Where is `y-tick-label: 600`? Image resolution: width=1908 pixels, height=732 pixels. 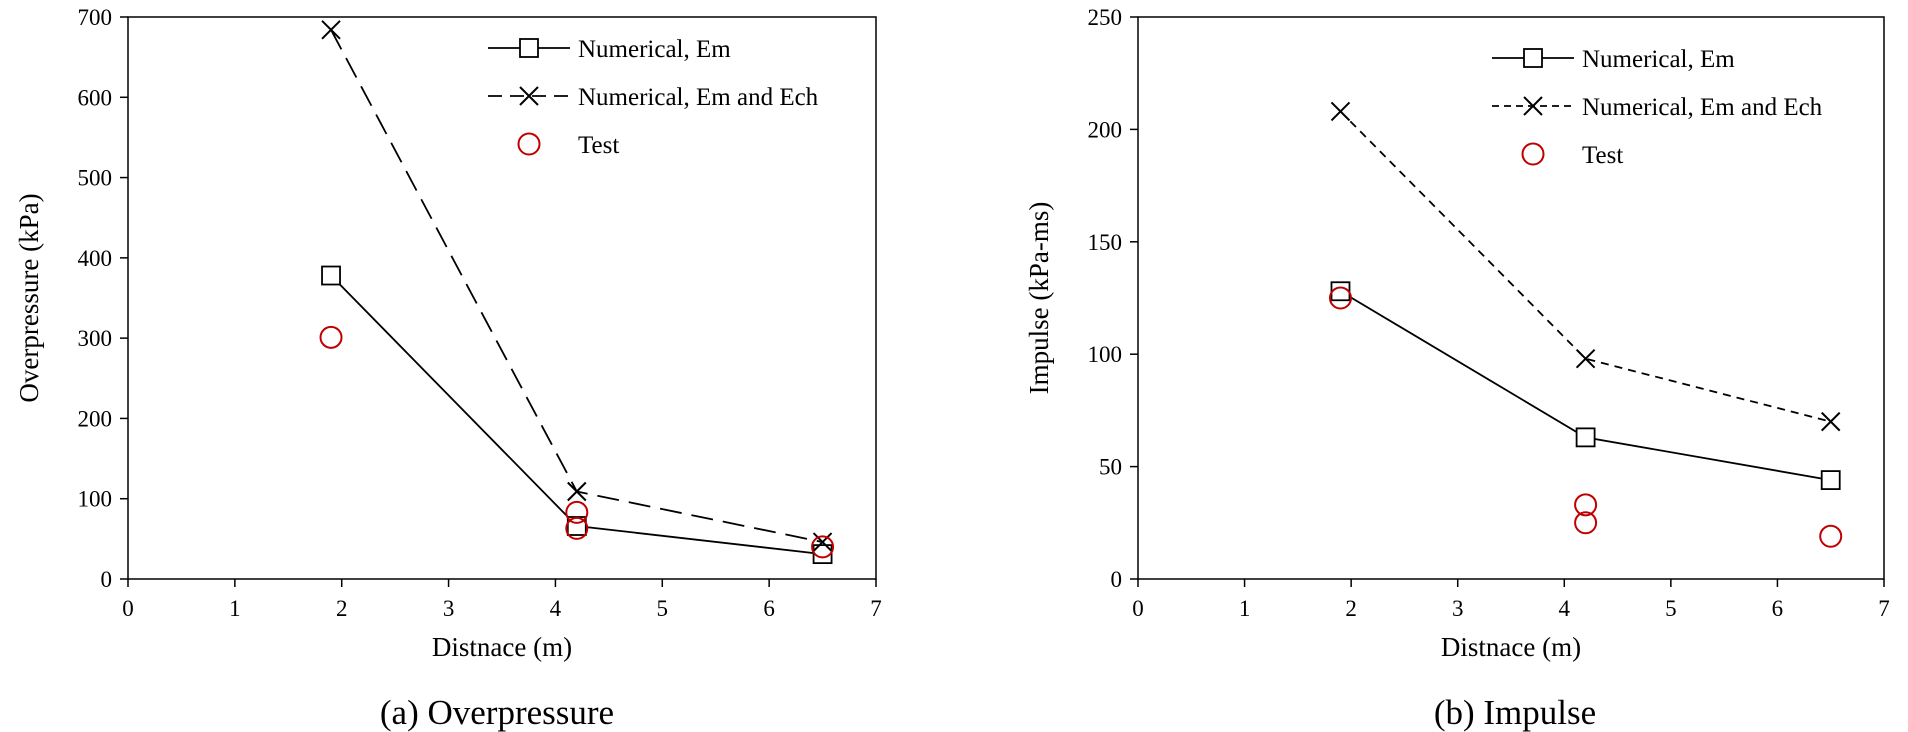
y-tick-label: 600 is located at coordinates (95, 97).